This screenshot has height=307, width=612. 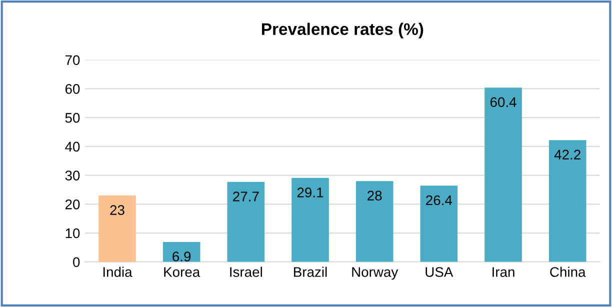 I want to click on y-tick-label: 60, so click(x=72, y=89).